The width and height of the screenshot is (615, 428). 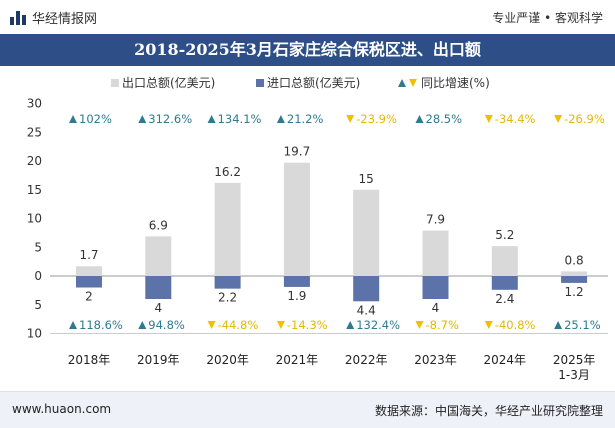 What do you see at coordinates (34, 104) in the screenshot?
I see `y-tick-label: 30` at bounding box center [34, 104].